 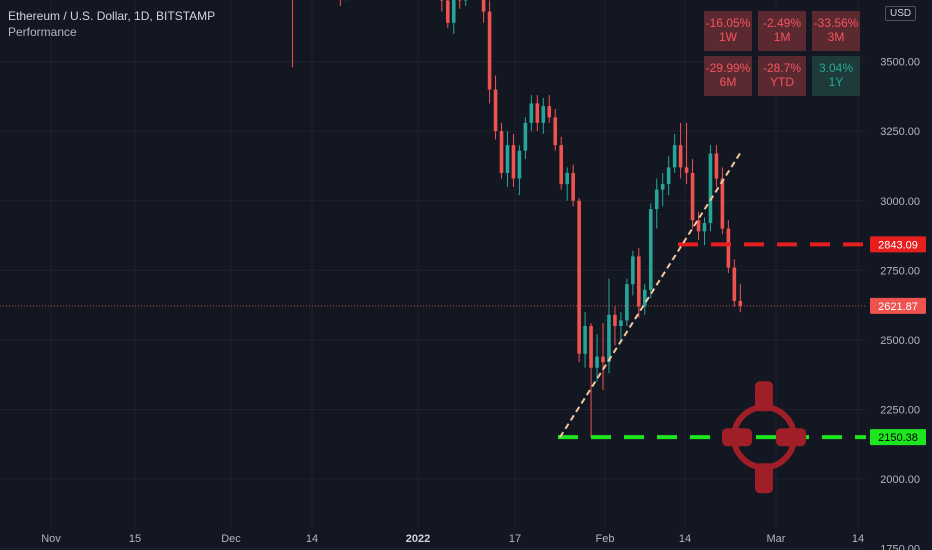 What do you see at coordinates (728, 37) in the screenshot?
I see `performance-period: 1W` at bounding box center [728, 37].